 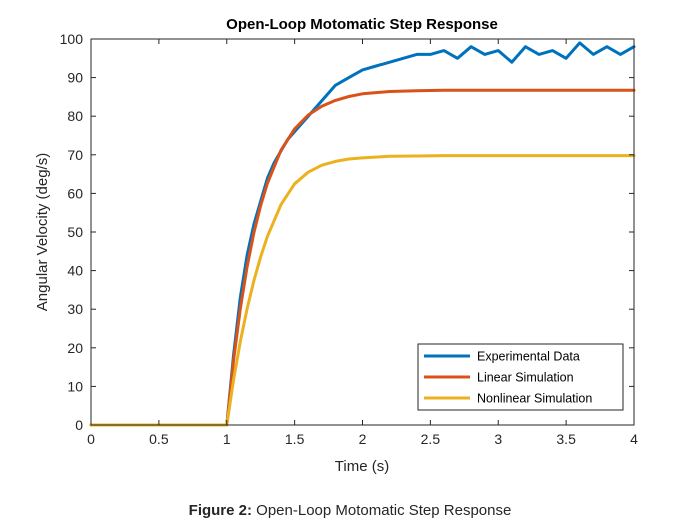 What do you see at coordinates (75, 116) in the screenshot?
I see `y-tick-label: 80` at bounding box center [75, 116].